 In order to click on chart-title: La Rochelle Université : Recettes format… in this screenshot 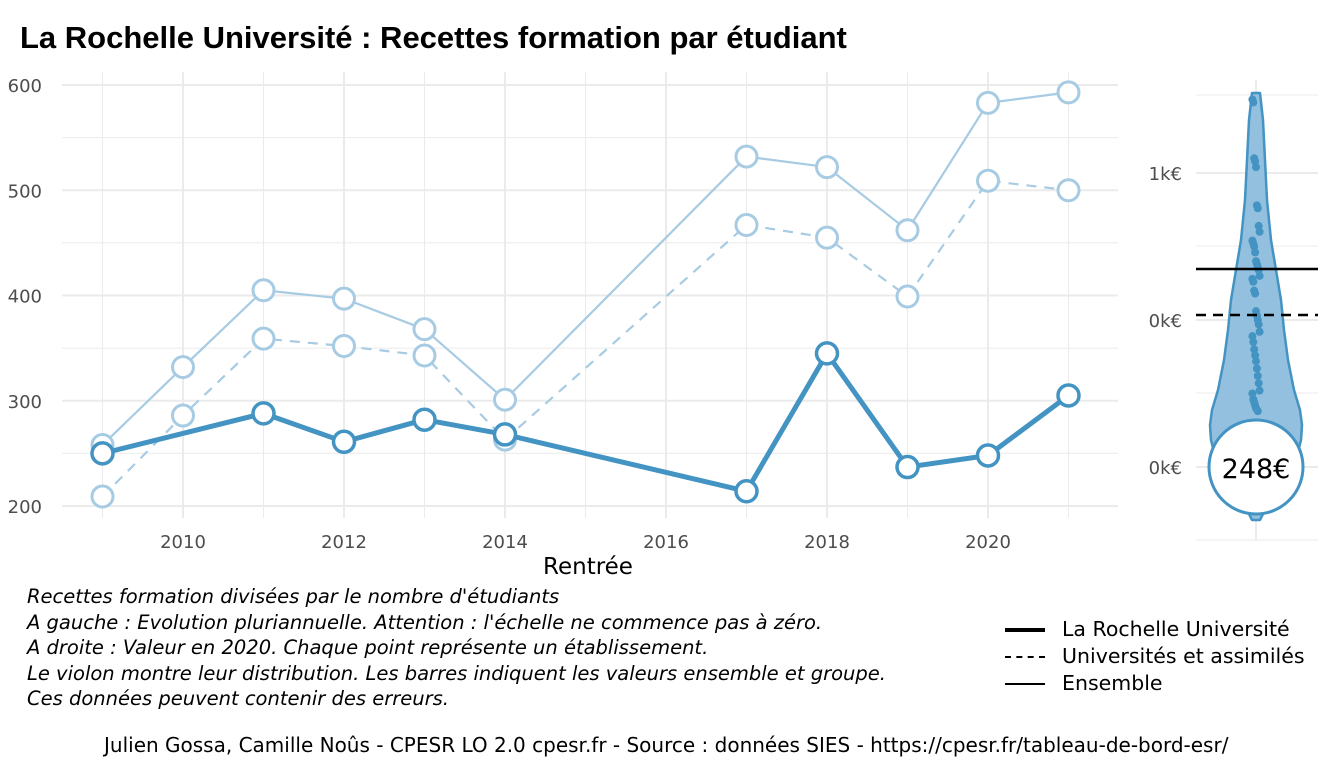, I will do `click(433, 37)`.